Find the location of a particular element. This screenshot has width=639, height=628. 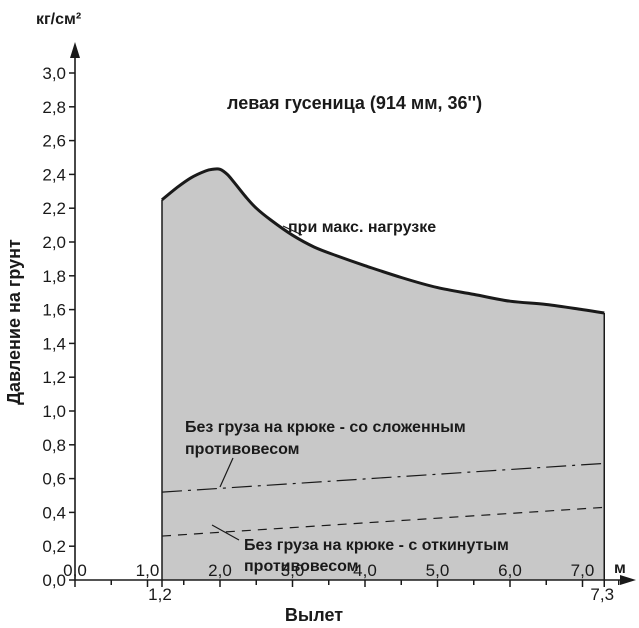

y-tick-label: 0,0 is located at coordinates (54, 580).